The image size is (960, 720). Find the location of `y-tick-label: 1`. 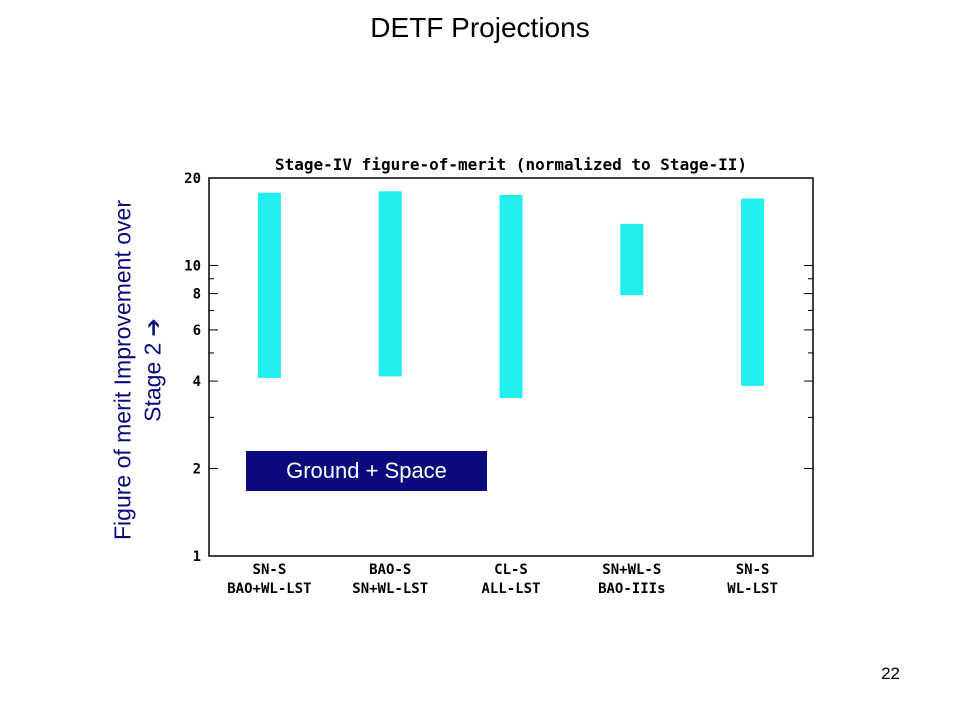

y-tick-label: 1 is located at coordinates (197, 557).